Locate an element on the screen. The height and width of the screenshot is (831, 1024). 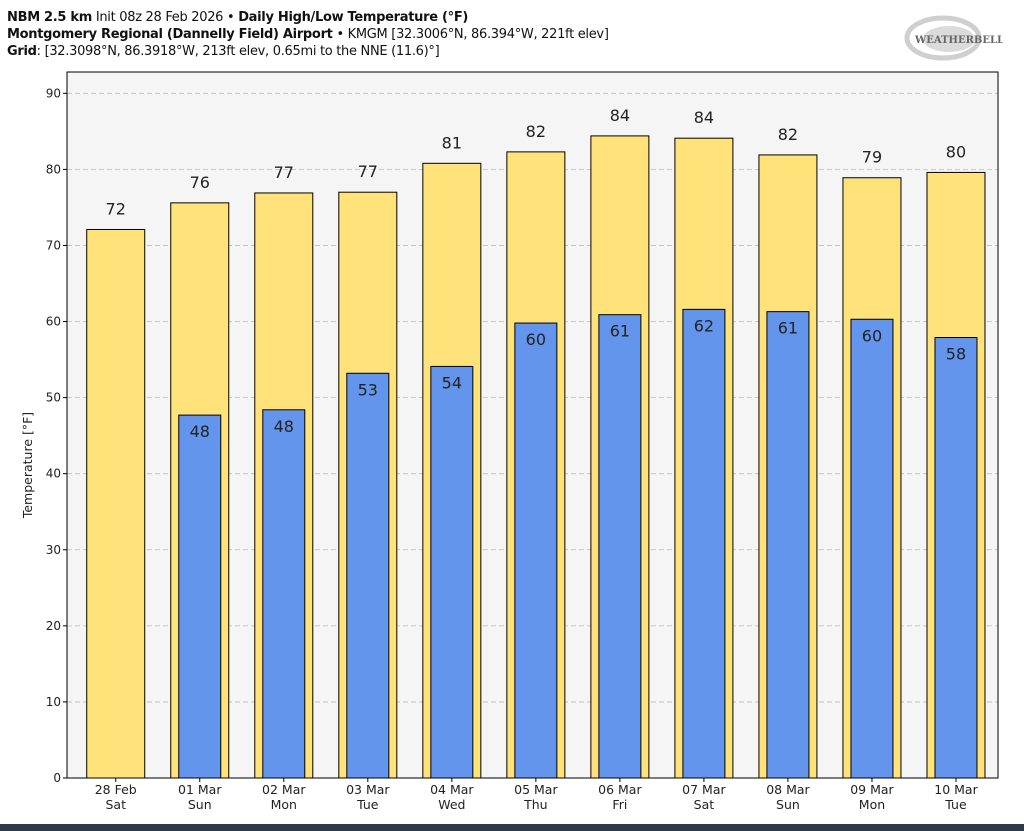
station-info: • KMGM [32.3006°N, 86.394°W, 221ft elev] is located at coordinates (470, 34).